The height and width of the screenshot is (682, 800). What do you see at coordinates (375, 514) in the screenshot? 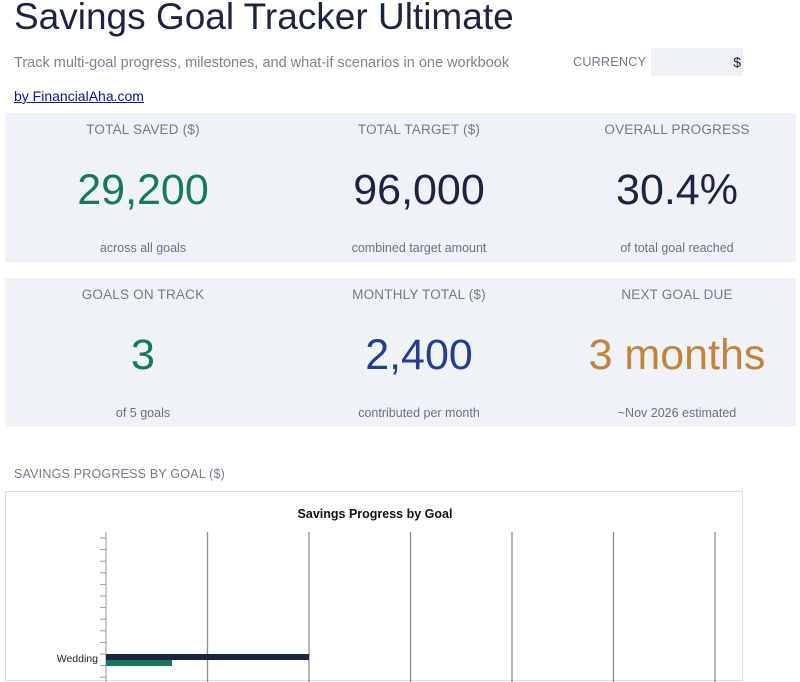
I see `chart-title: Savings Progress by Goal` at bounding box center [375, 514].